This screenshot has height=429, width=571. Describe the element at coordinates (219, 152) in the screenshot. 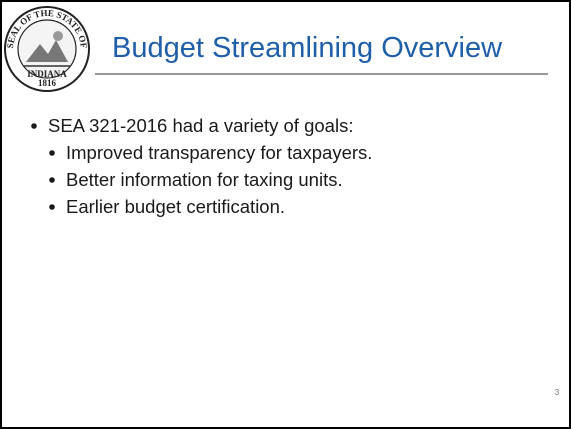

I see `sub-bullet-text: Improved transparency for taxpayers.` at that location.